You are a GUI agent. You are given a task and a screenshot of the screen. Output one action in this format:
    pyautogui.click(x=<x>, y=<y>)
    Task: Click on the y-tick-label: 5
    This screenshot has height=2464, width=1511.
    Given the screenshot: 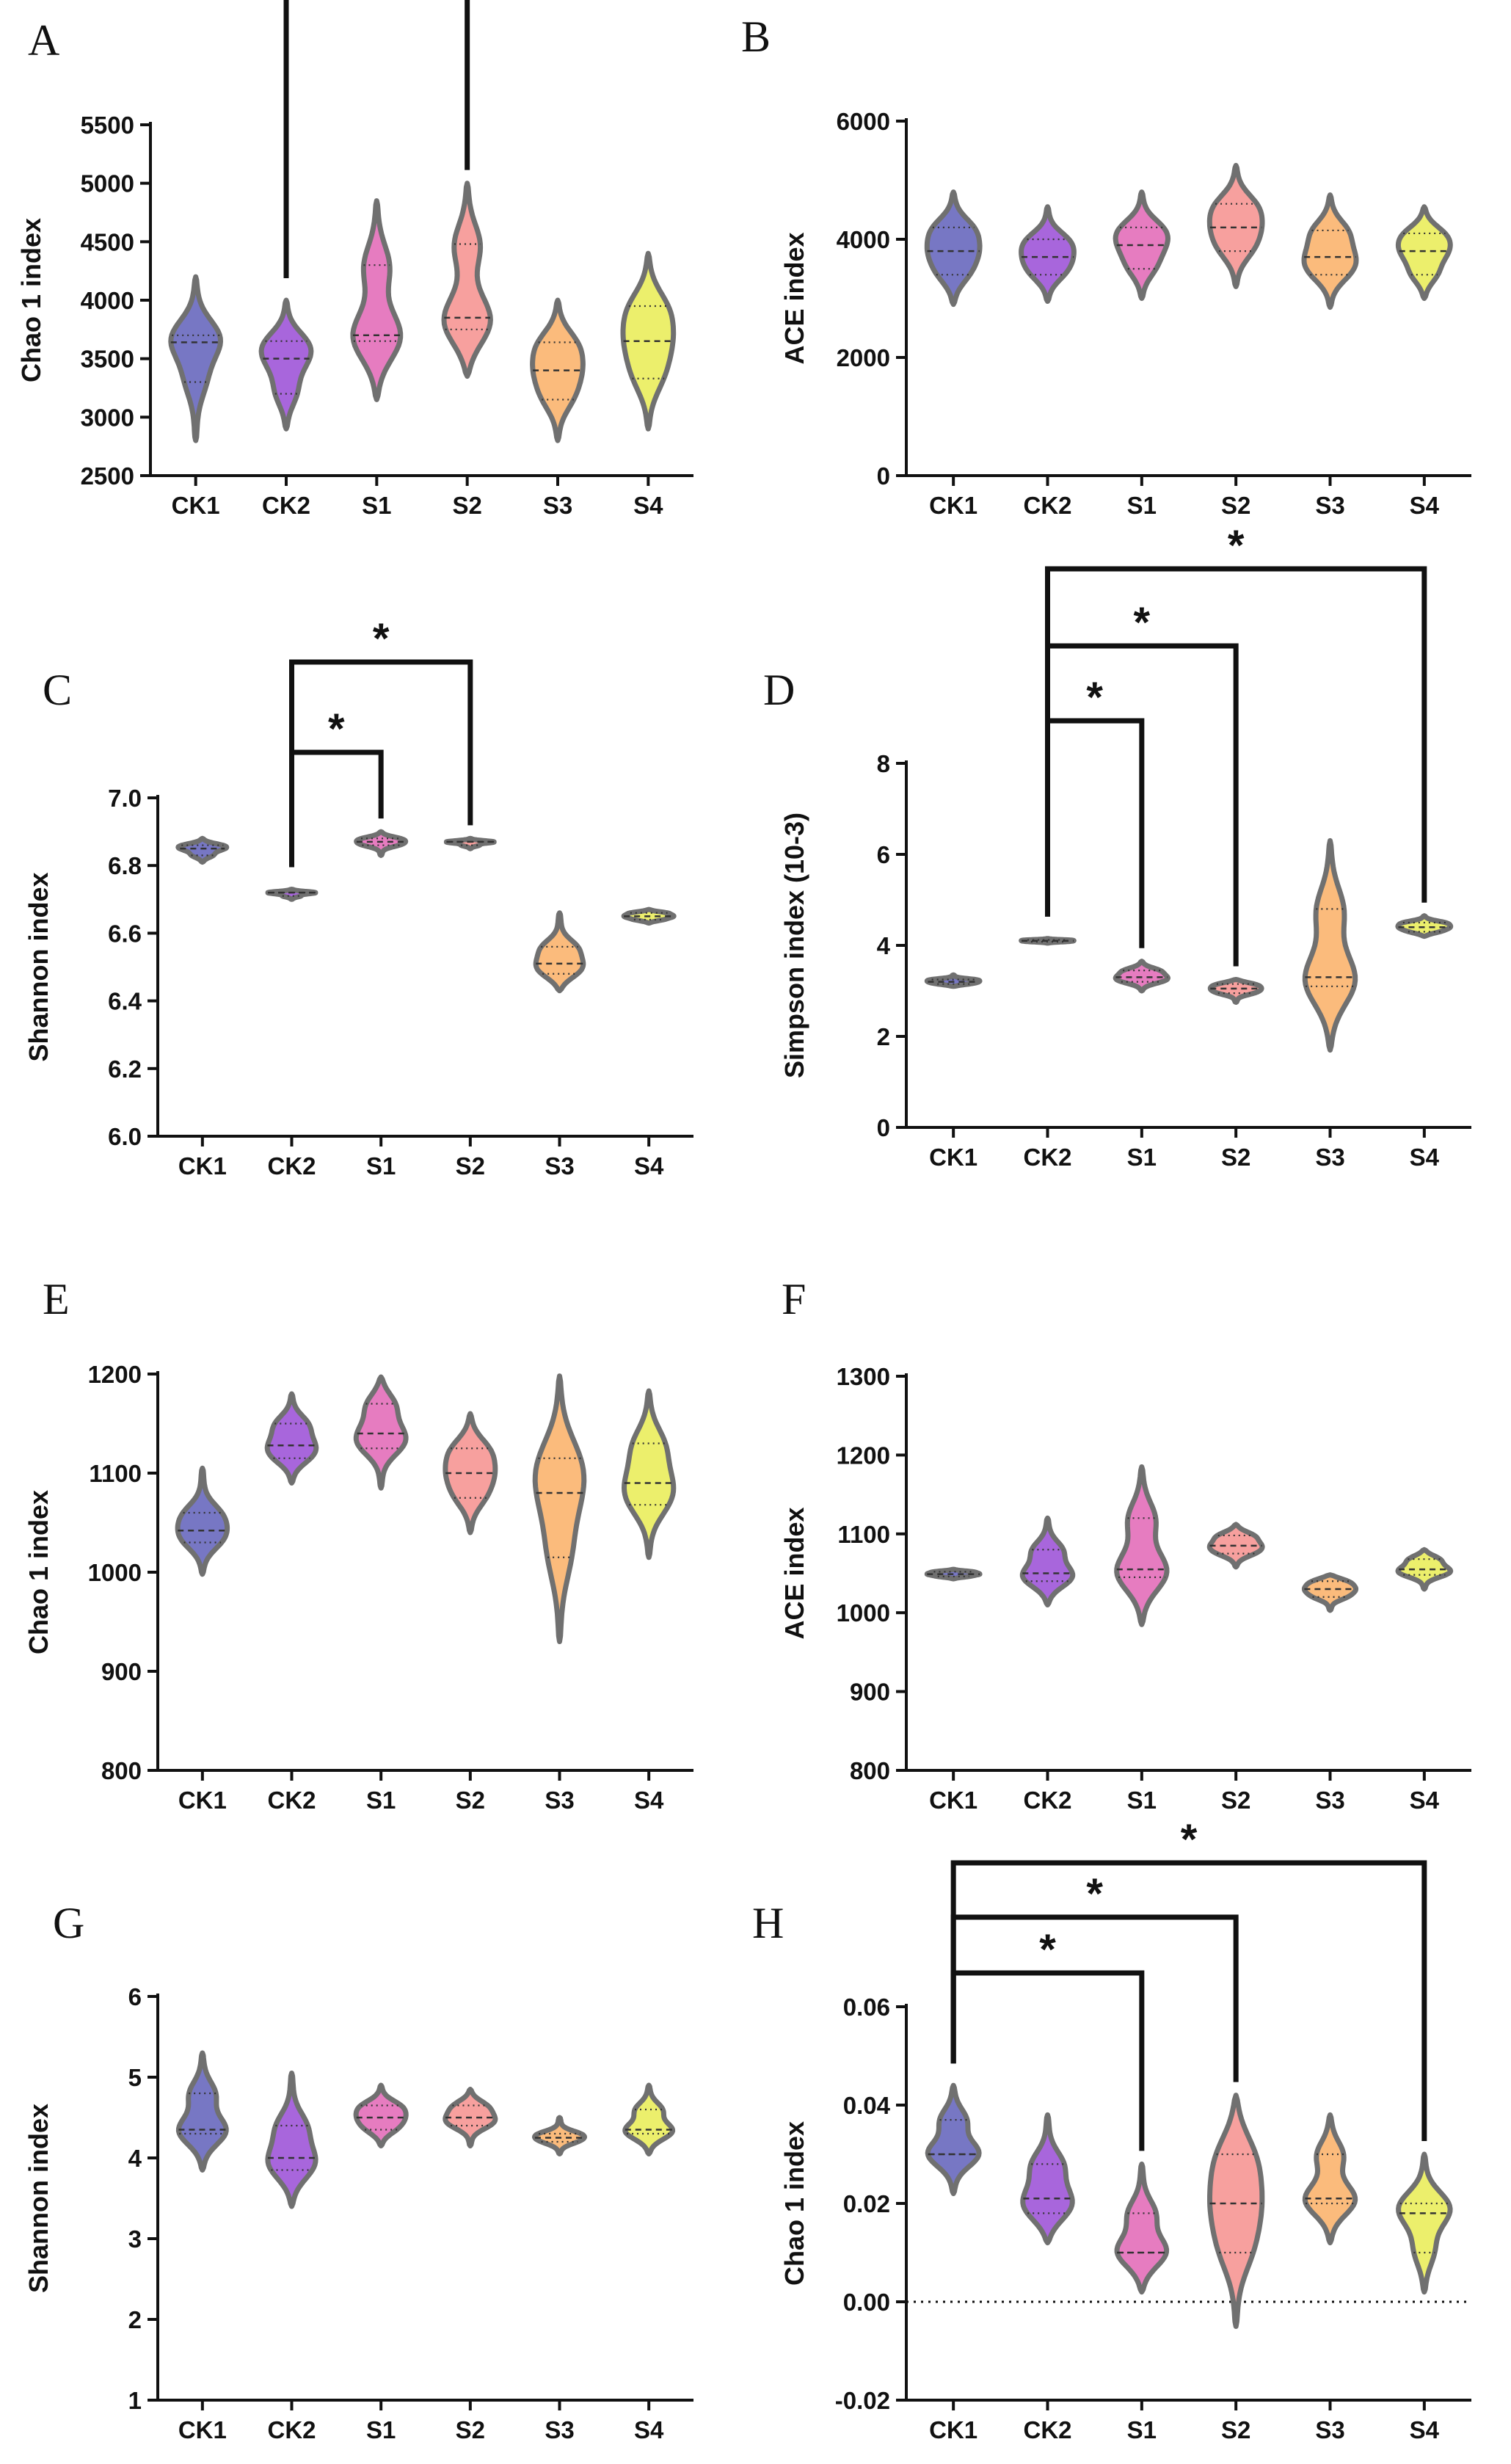 What is the action you would take?
    pyautogui.click(x=135, y=2077)
    